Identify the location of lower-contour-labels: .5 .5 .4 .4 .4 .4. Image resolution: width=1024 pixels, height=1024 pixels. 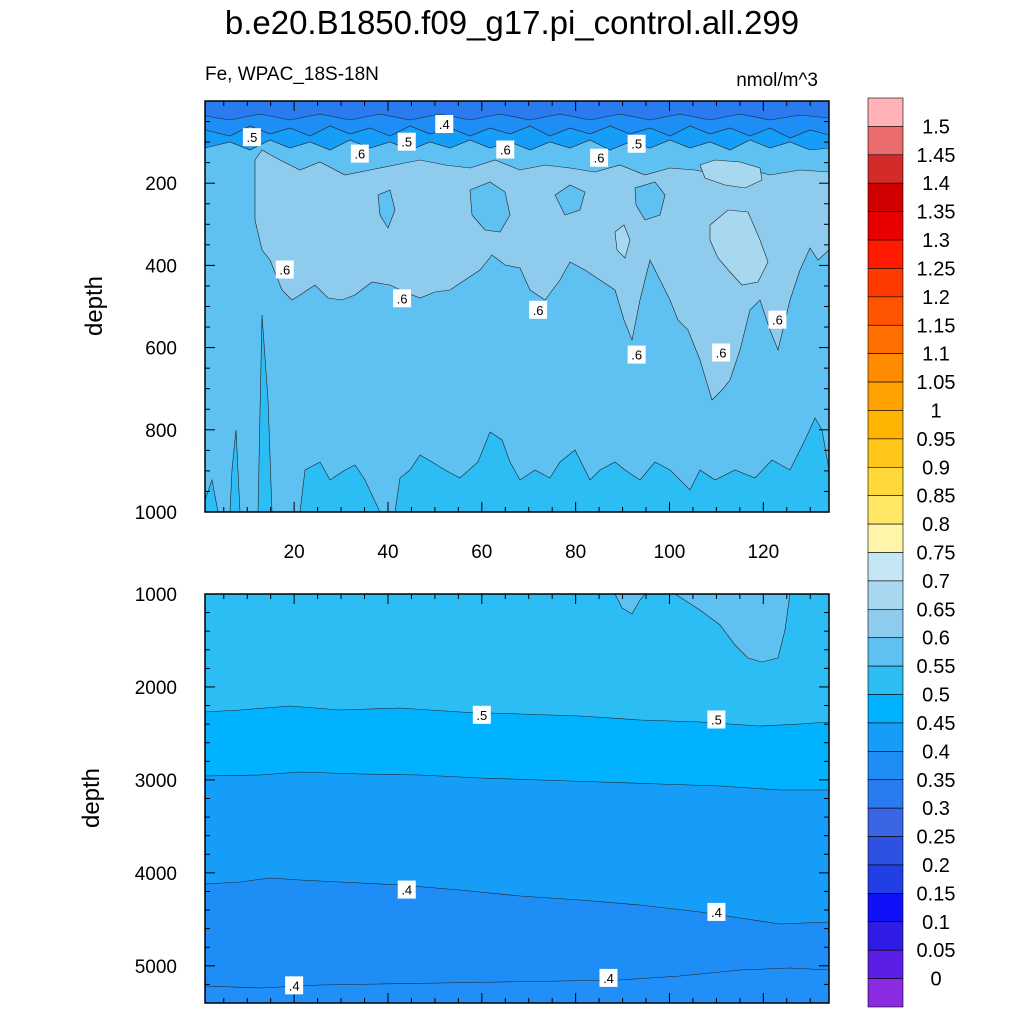
(505, 850).